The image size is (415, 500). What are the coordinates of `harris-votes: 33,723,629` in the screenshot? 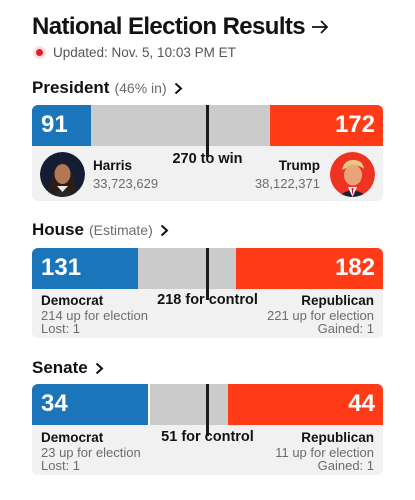 It's located at (126, 183).